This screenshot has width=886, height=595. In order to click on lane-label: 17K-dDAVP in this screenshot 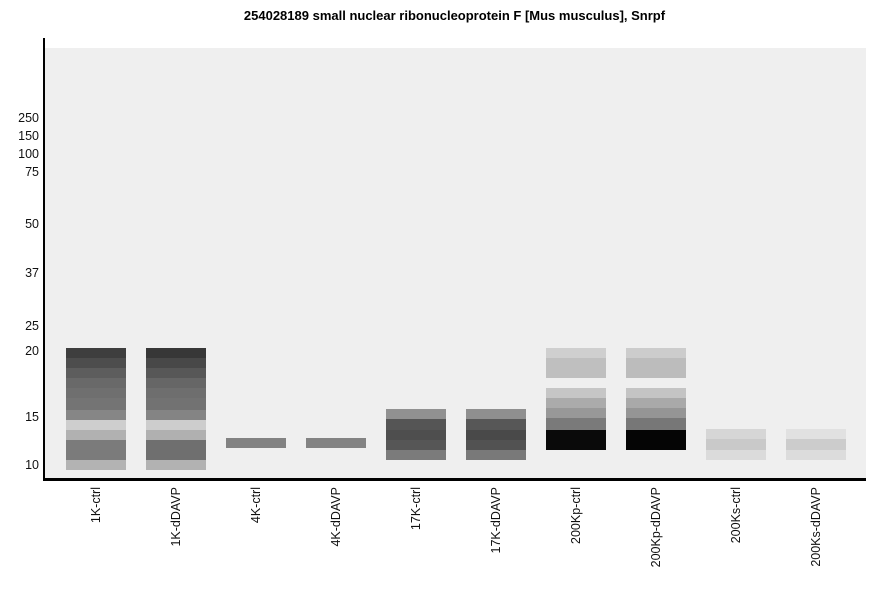, I will do `click(496, 520)`.